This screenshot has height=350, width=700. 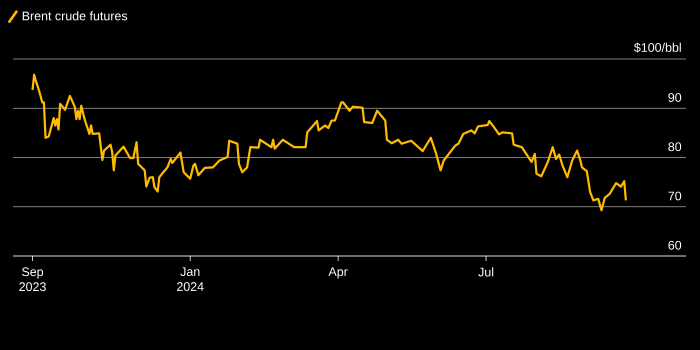 What do you see at coordinates (338, 272) in the screenshot?
I see `x-tick-label: Apr` at bounding box center [338, 272].